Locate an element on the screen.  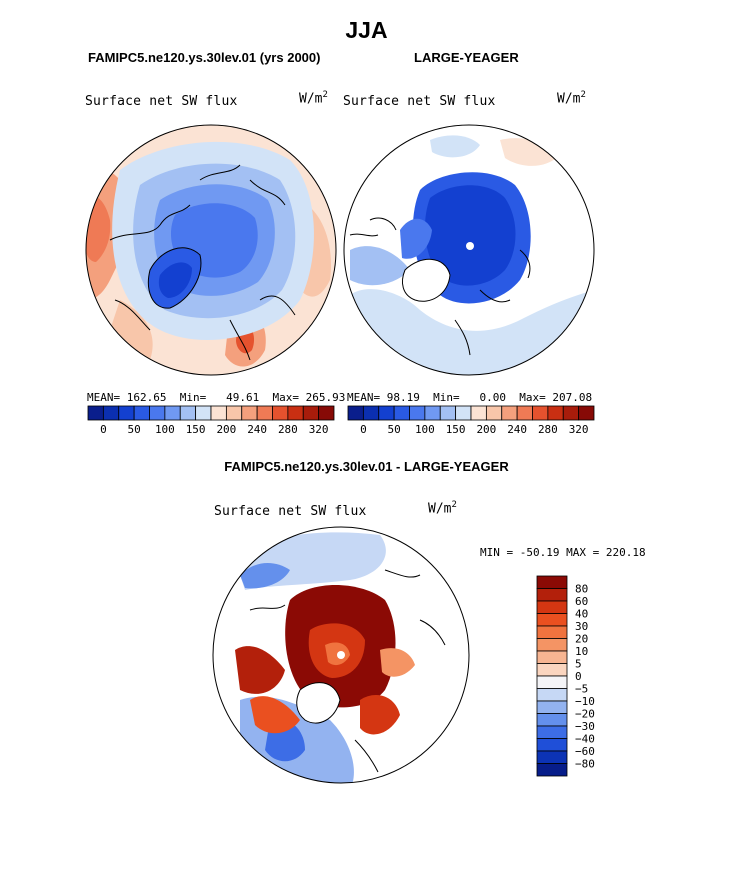
panel1-colorbar-tick-label: 280 is located at coordinates (288, 429).